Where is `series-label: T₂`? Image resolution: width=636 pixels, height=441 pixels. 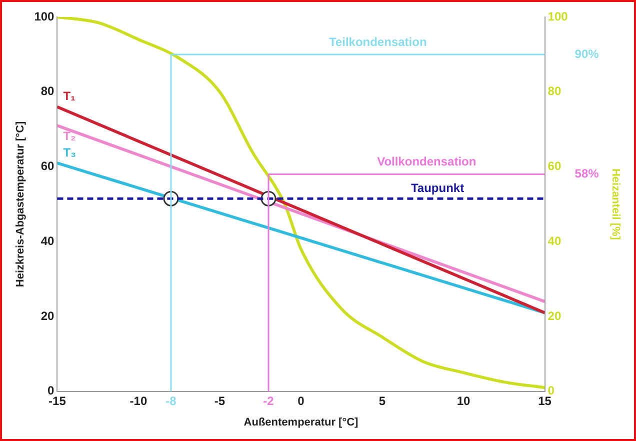 series-label: T₂ is located at coordinates (69, 135).